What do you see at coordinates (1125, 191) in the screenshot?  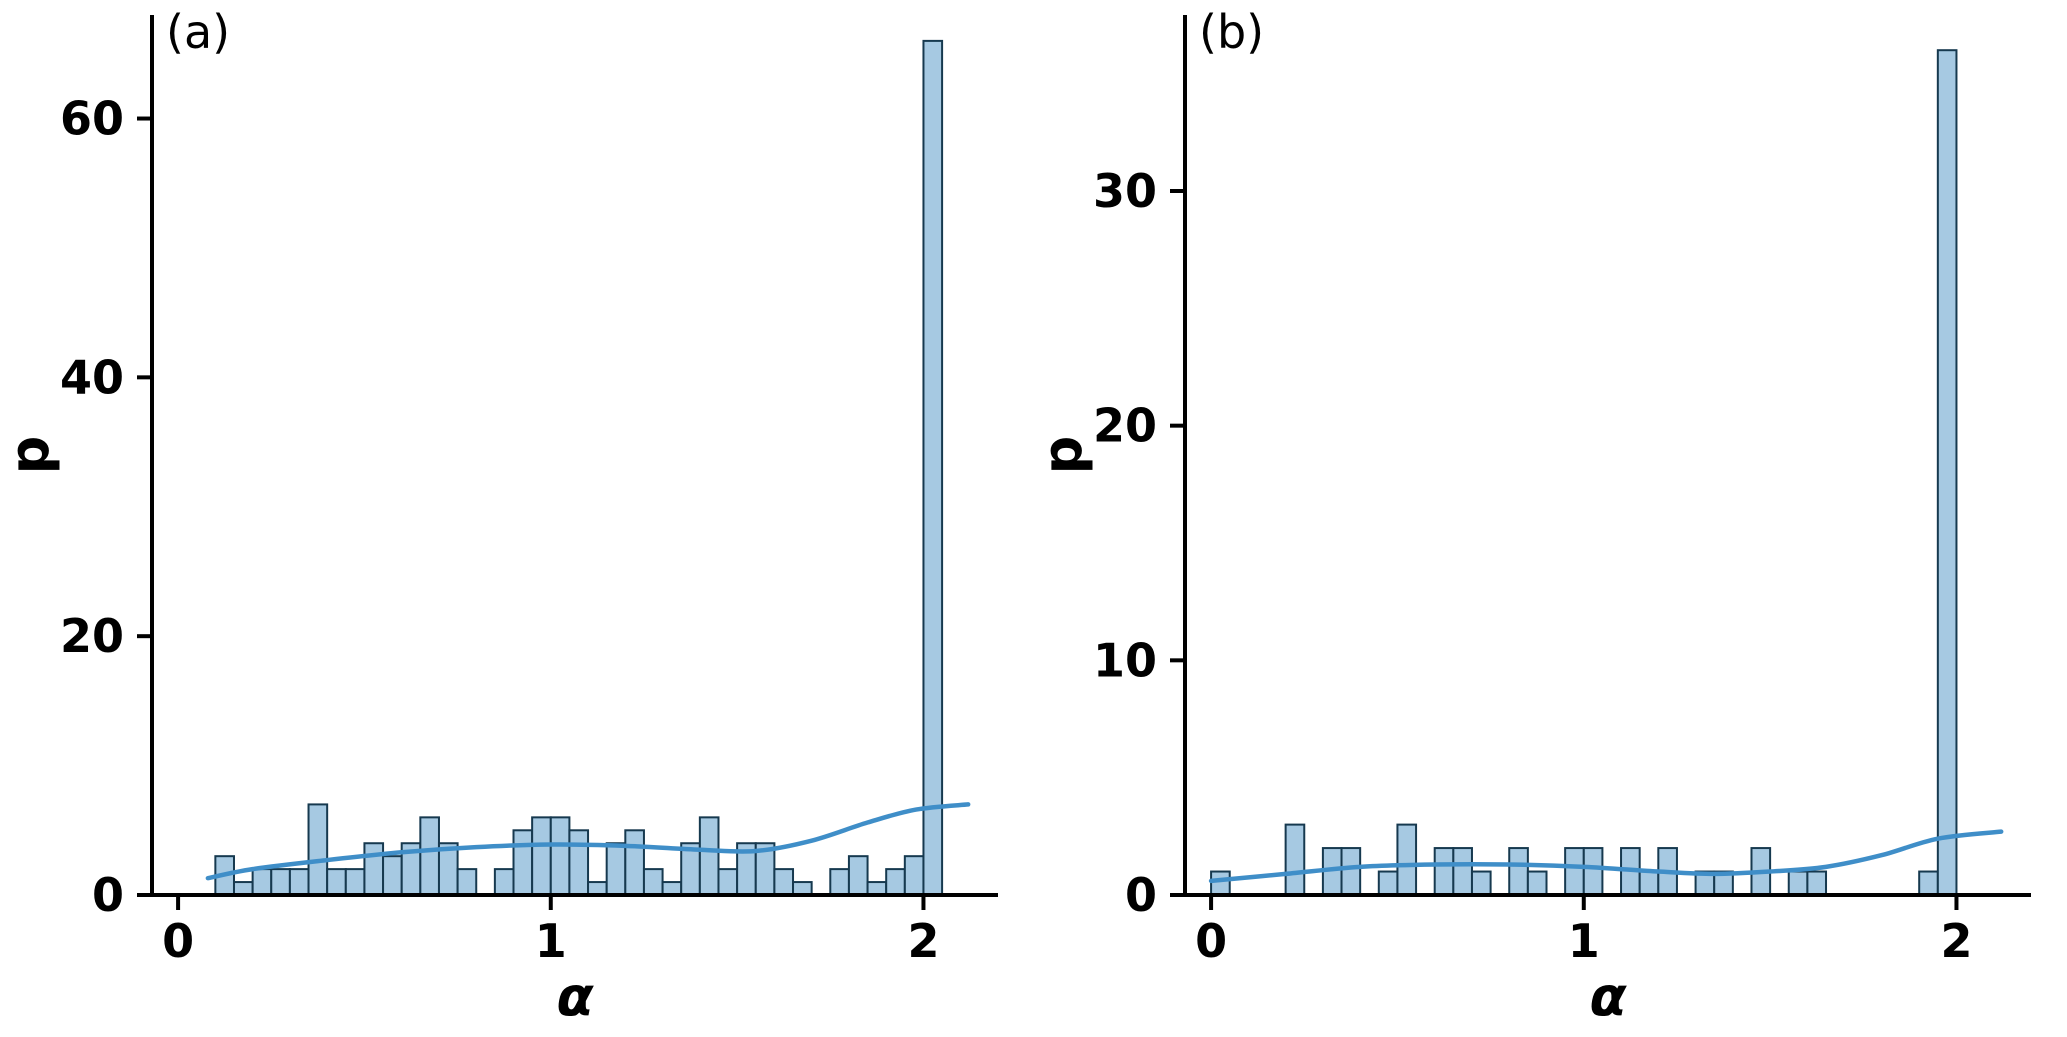 I see `y-tick-label: 30` at bounding box center [1125, 191].